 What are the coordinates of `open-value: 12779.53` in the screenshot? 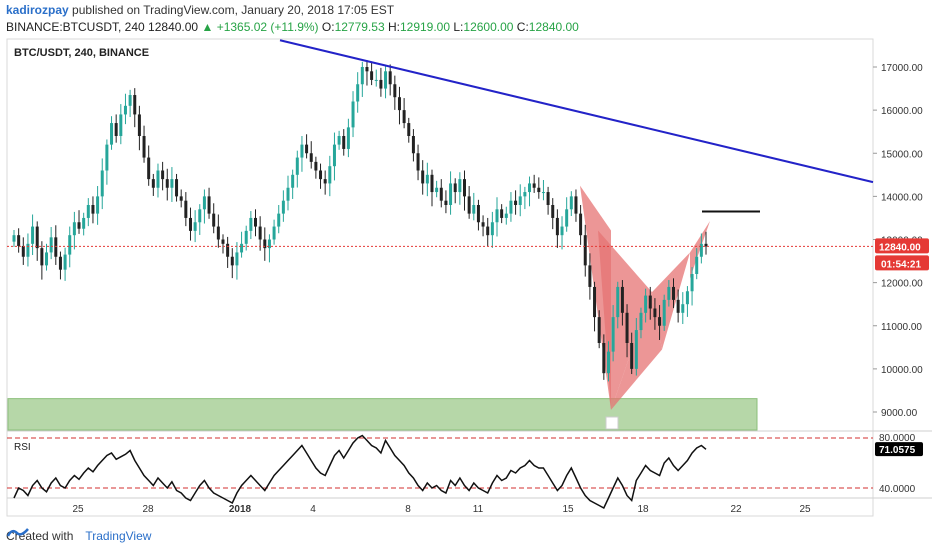 It's located at (359, 27).